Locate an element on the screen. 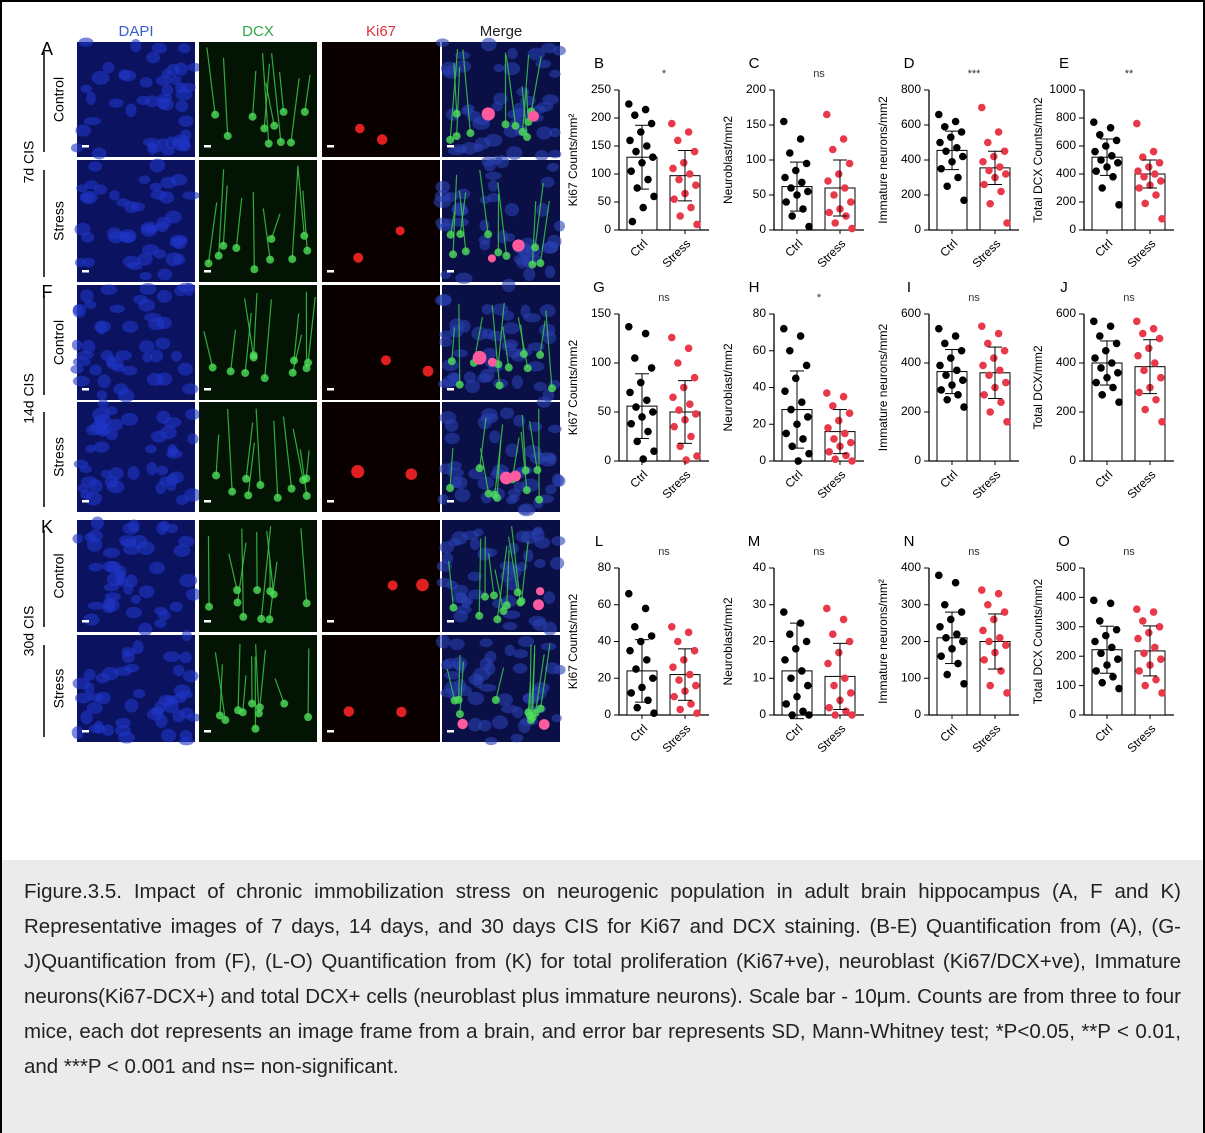 The width and height of the screenshot is (1205, 1133). group-label: 7d CIS is located at coordinates (29, 162).